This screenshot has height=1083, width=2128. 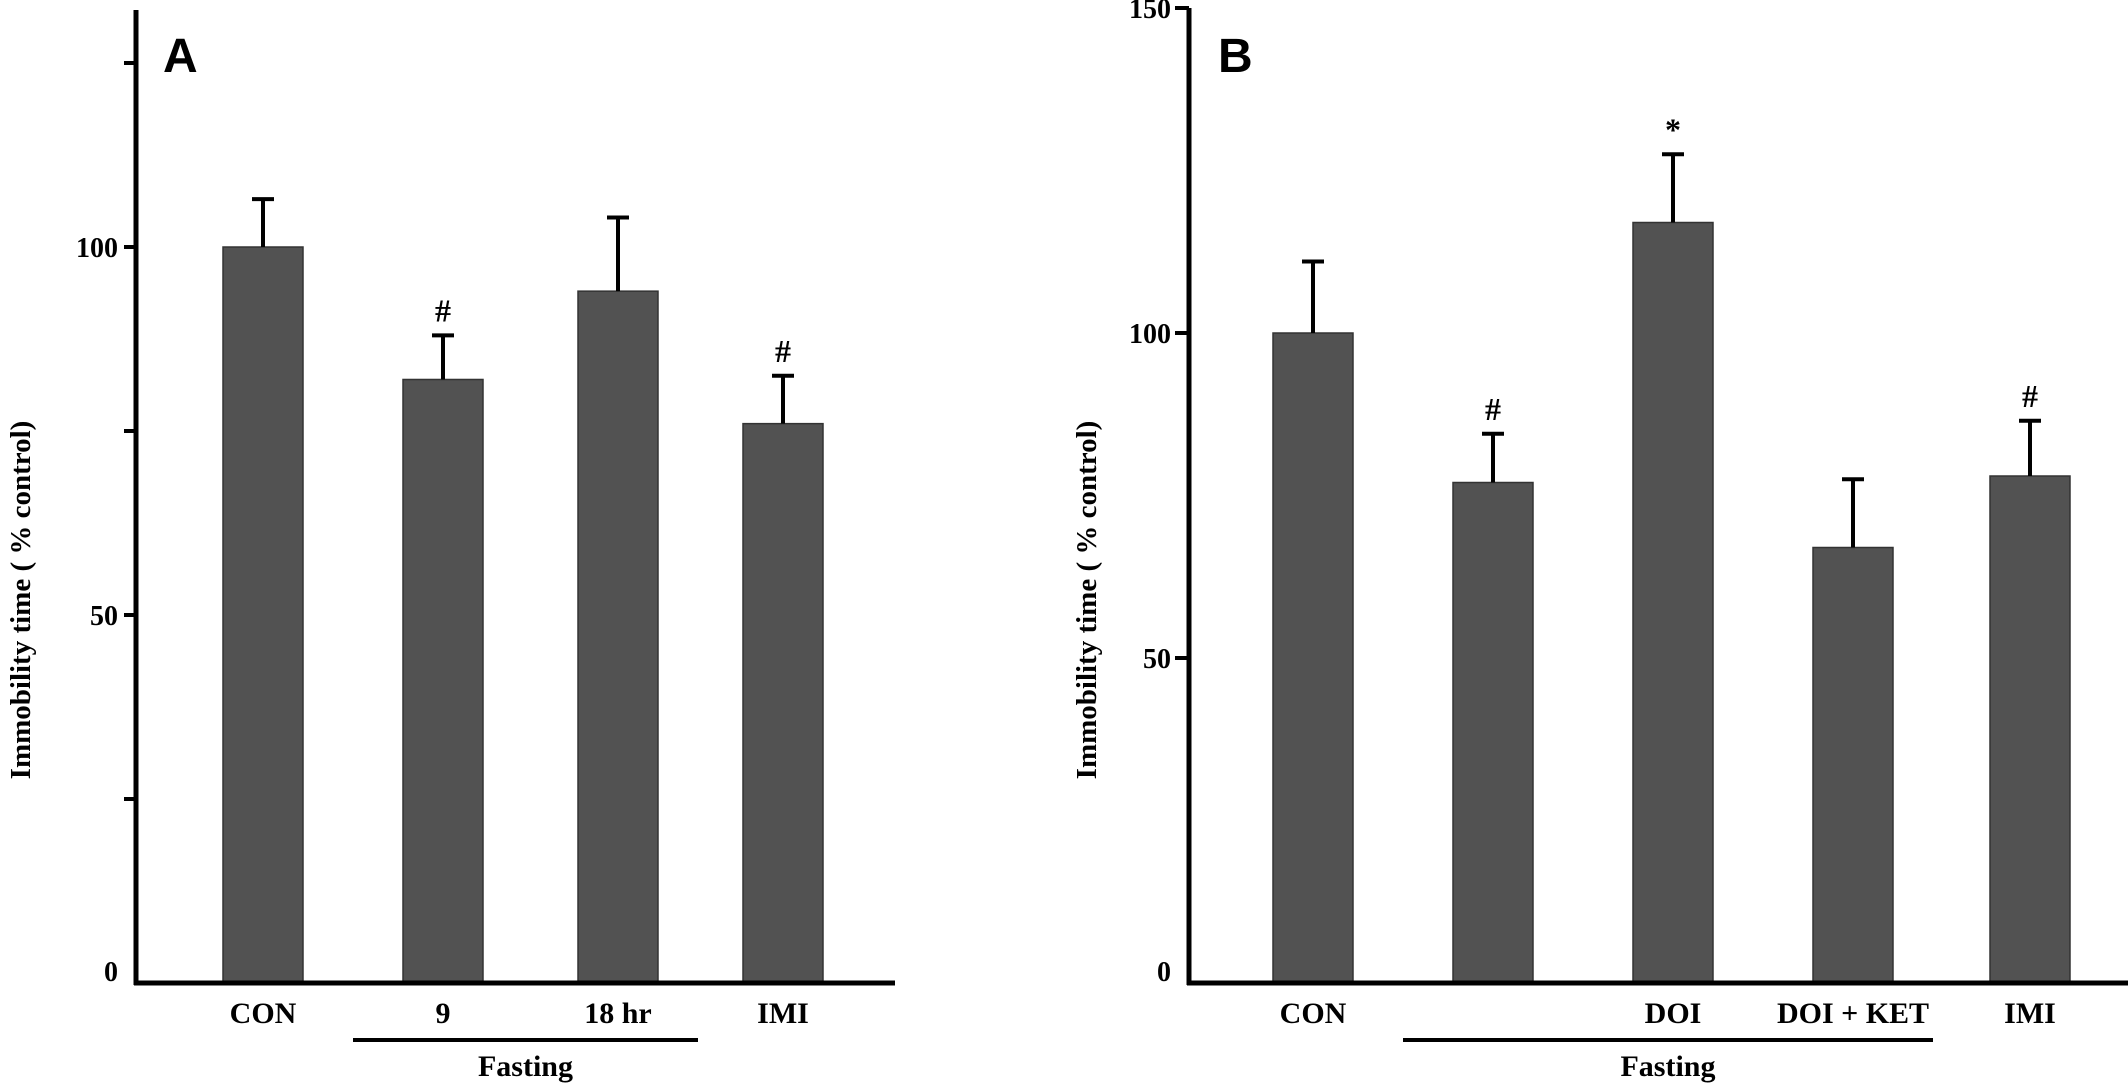 I want to click on group-label-b: Fasting, so click(x=1667, y=1066).